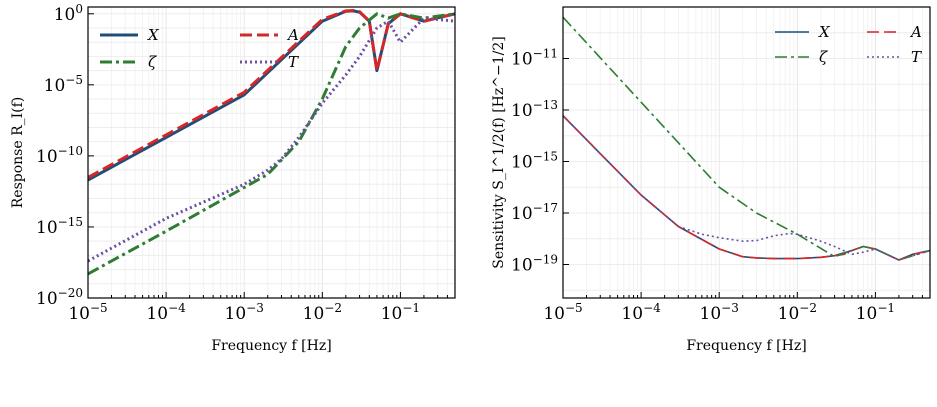 Image resolution: width=937 pixels, height=407 pixels. What do you see at coordinates (18, 153) in the screenshot?
I see `y-axis-title: Response R_I(f)` at bounding box center [18, 153].